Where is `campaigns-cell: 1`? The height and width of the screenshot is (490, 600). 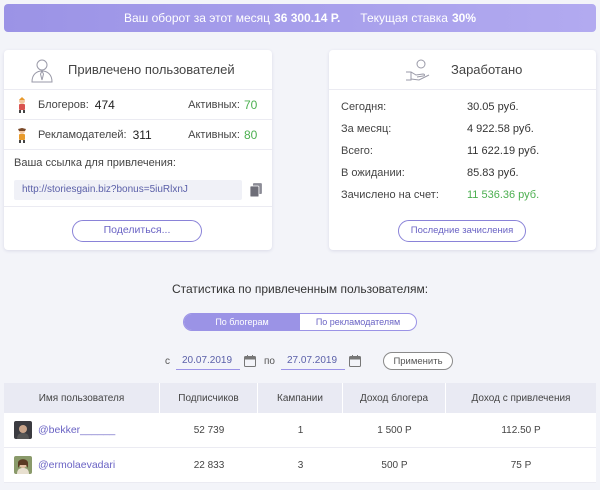
campaigns-cell: 1 is located at coordinates (300, 430).